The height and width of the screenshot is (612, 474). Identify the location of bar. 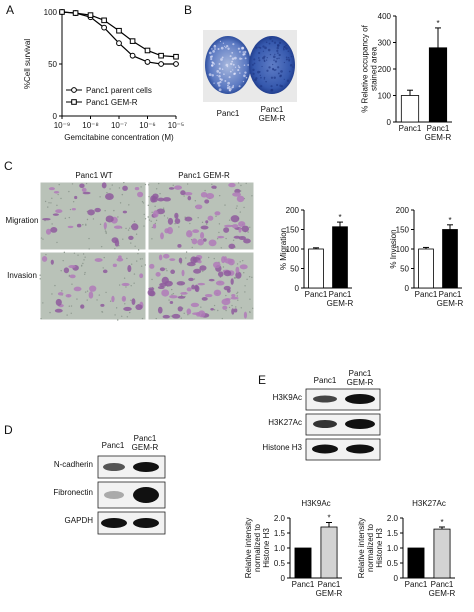
(442, 553).